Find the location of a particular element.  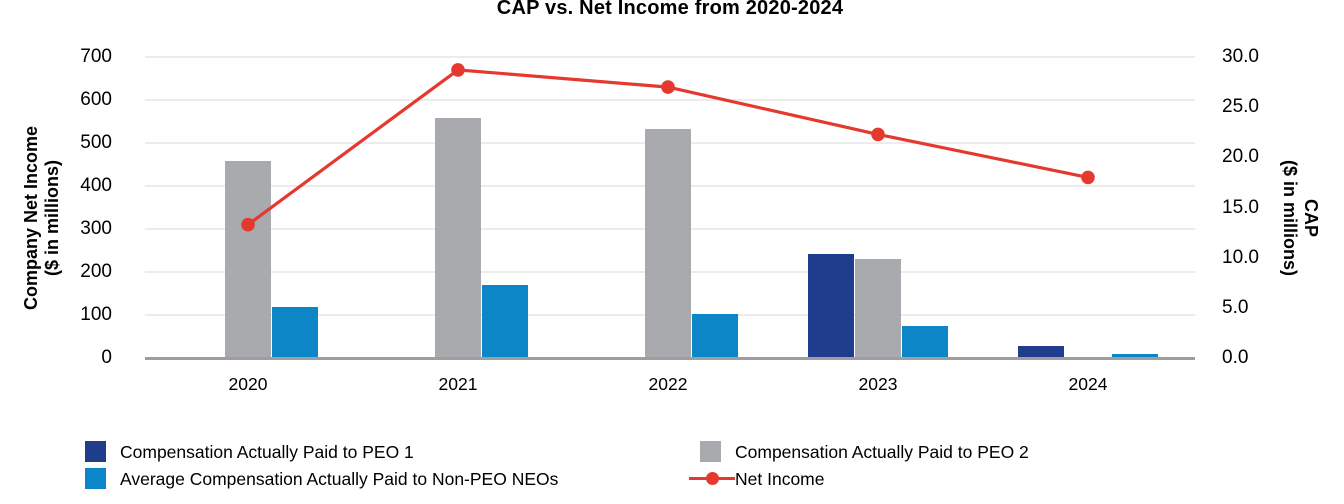

x-axis-line is located at coordinates (670, 358).